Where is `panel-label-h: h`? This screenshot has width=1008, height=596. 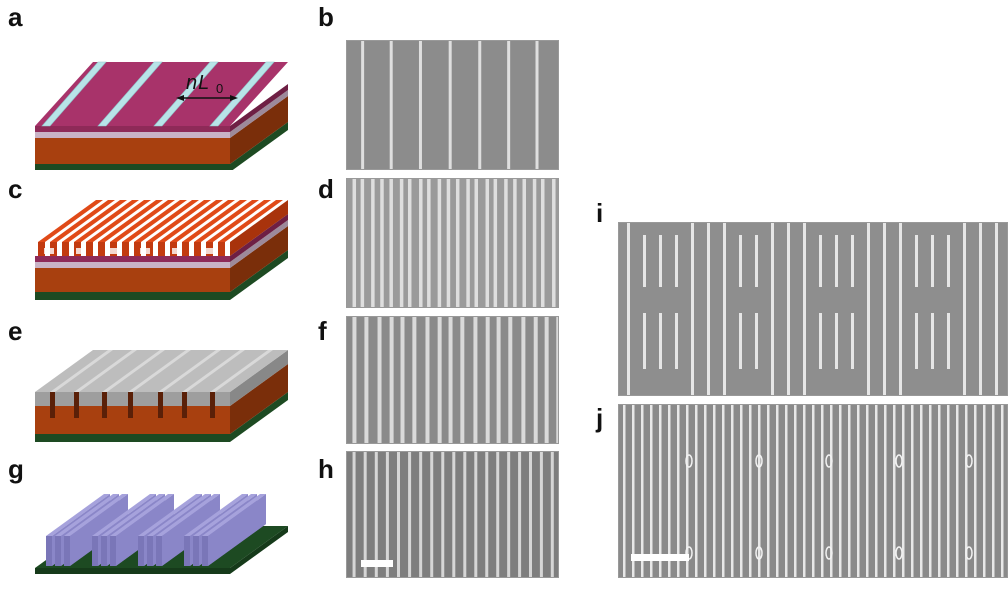 panel-label-h: h is located at coordinates (326, 469).